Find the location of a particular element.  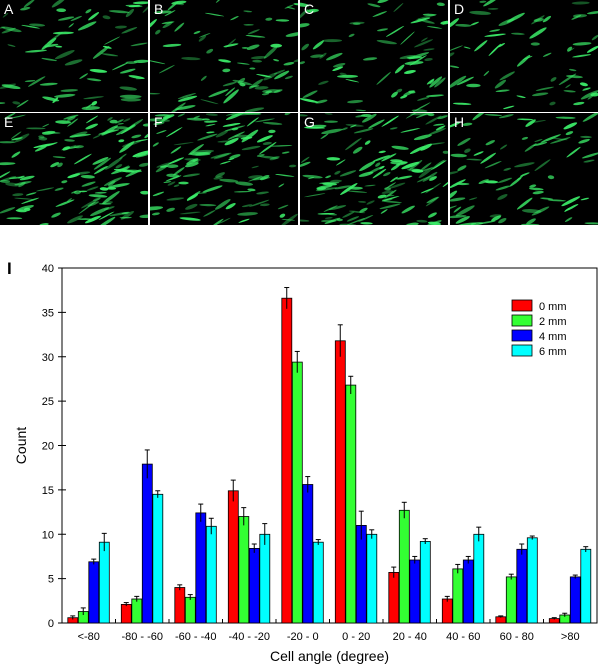

y-tick-label: 40 is located at coordinates (48, 269).